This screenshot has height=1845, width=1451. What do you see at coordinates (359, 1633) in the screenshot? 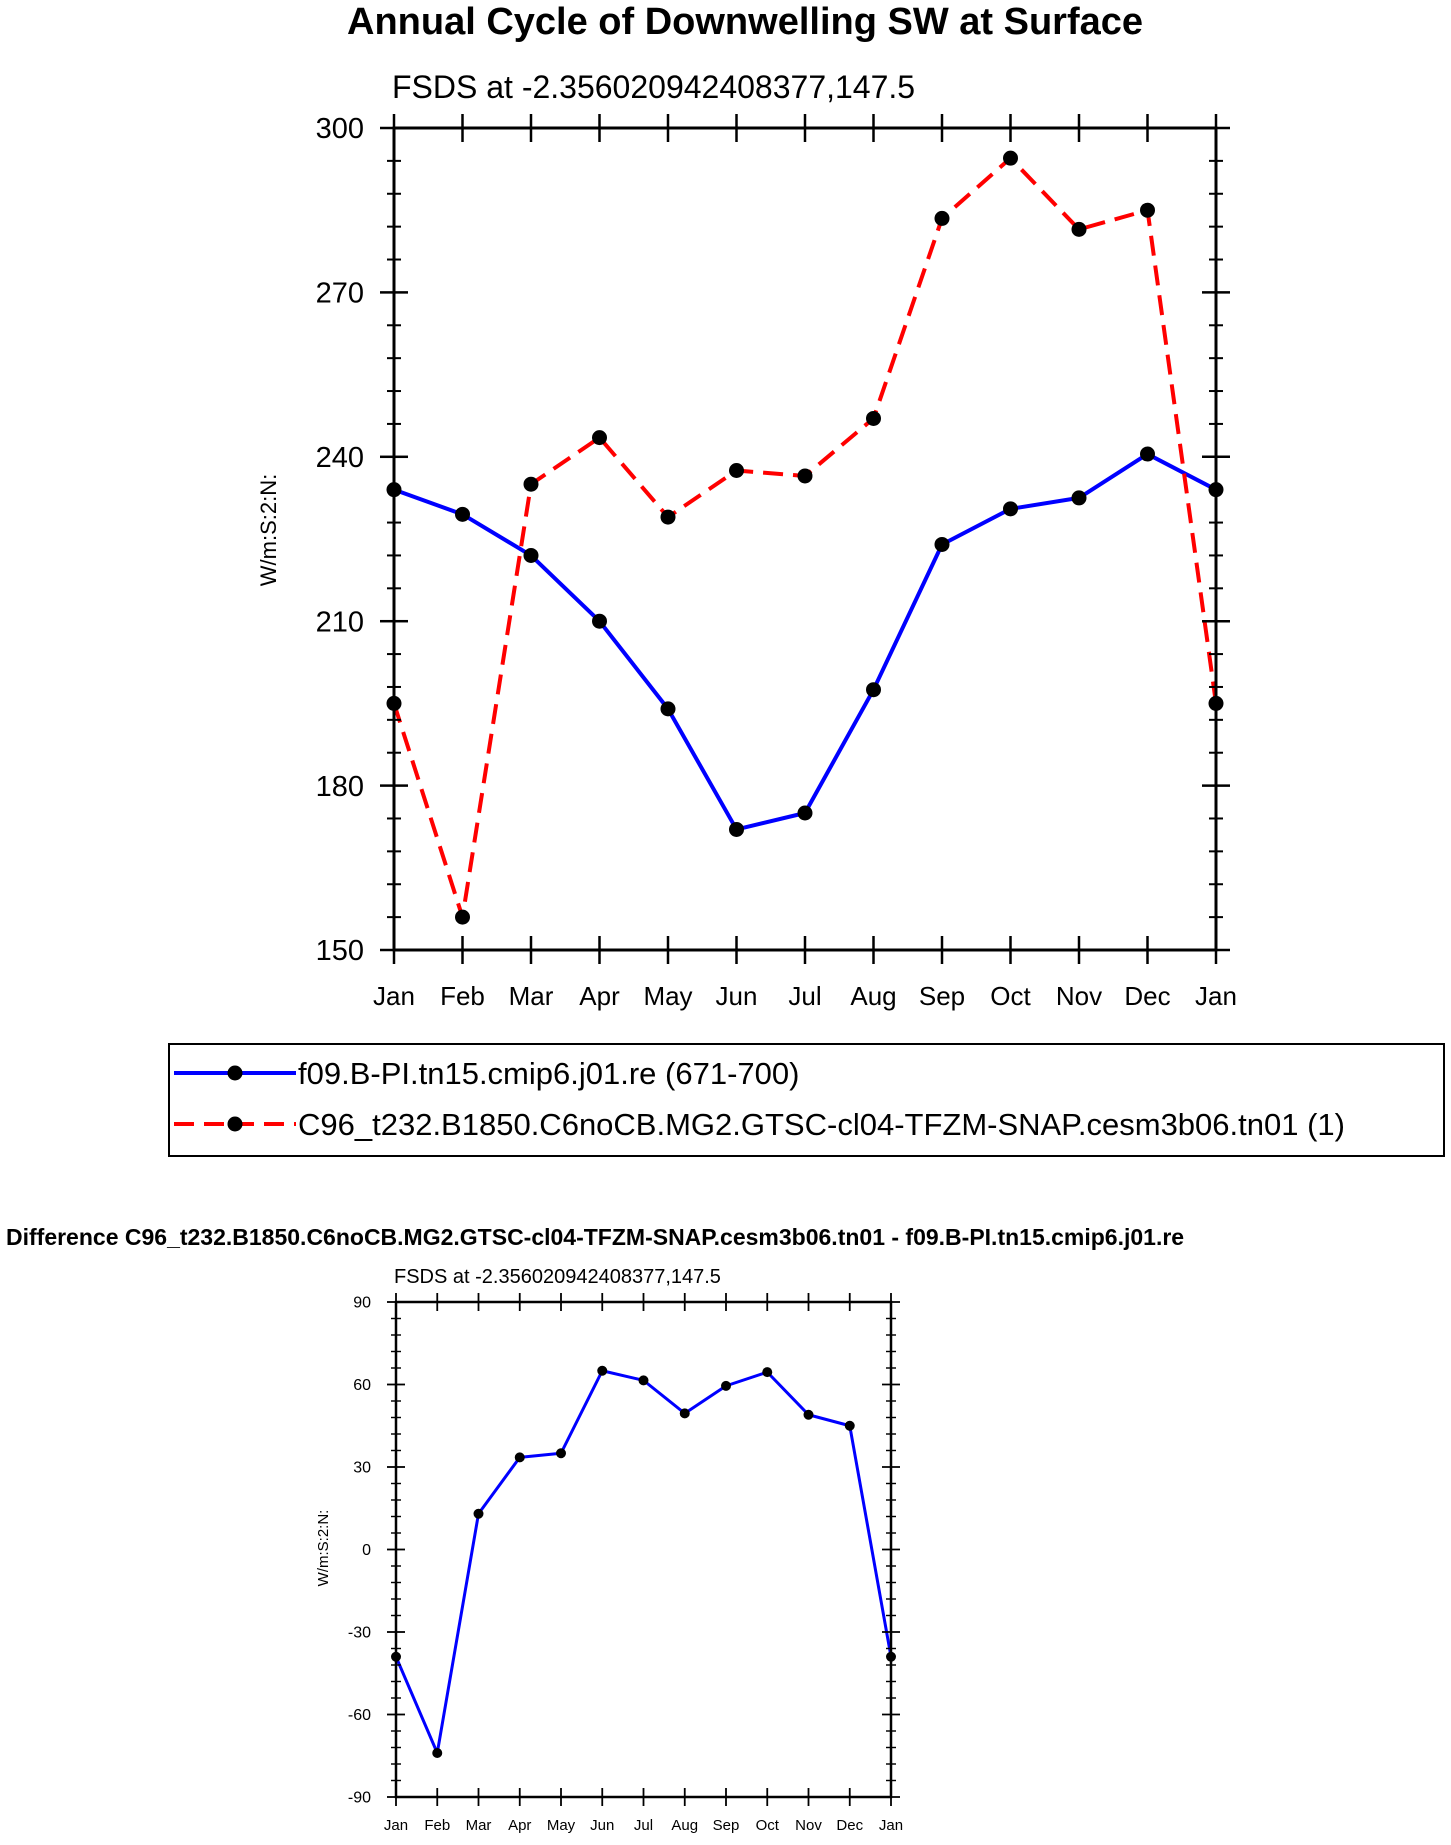
I see `c2-ytick-label: -30` at bounding box center [359, 1633].